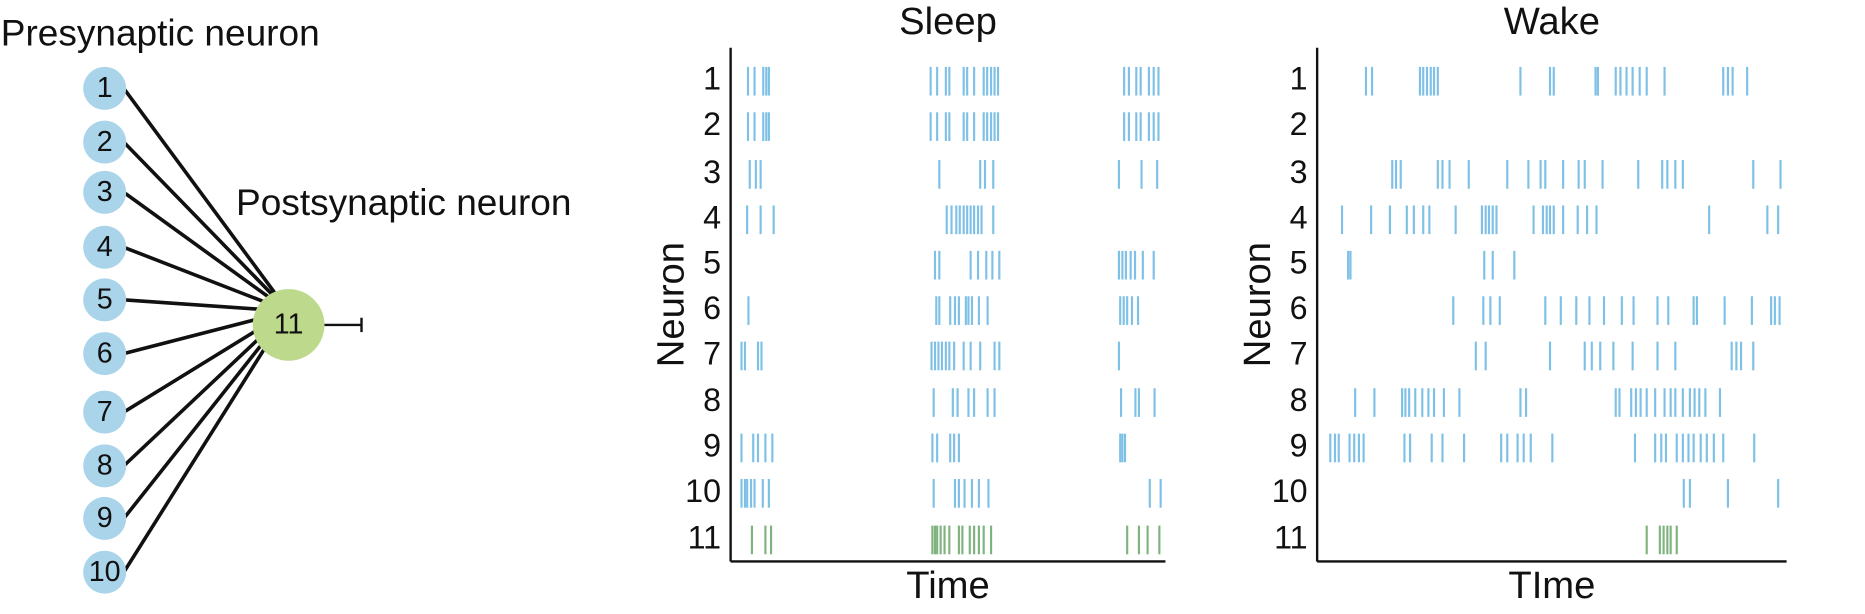 The width and height of the screenshot is (1865, 614). Describe the element at coordinates (1551, 585) in the screenshot. I see `x-axis-label: TIme` at that location.